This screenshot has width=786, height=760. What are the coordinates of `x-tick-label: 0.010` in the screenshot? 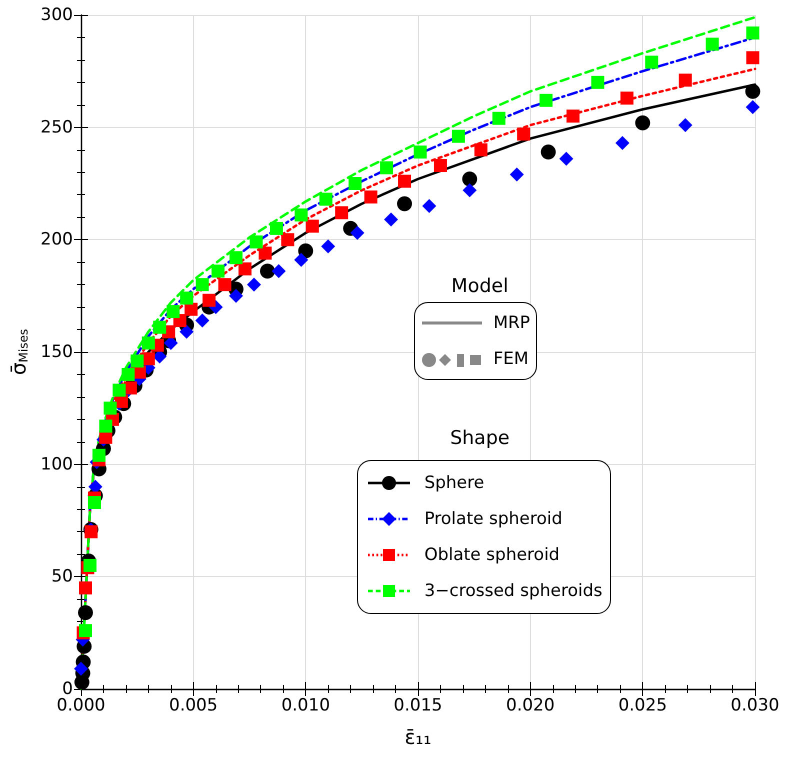 It's located at (305, 706).